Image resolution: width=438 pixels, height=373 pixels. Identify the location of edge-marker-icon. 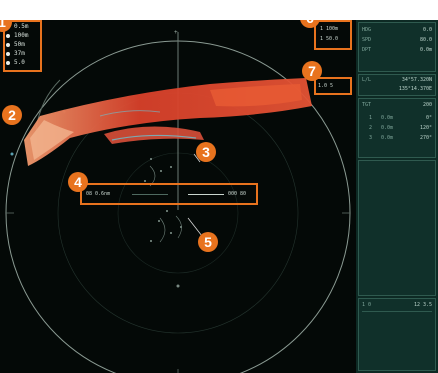
(12, 154).